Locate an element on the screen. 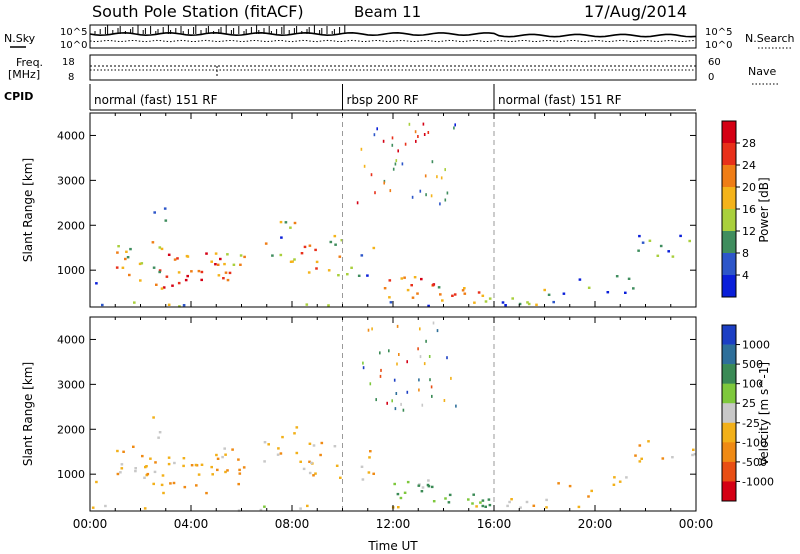 This screenshot has height=554, width=800. date-label: 17/Aug/2014 is located at coordinates (635, 11).